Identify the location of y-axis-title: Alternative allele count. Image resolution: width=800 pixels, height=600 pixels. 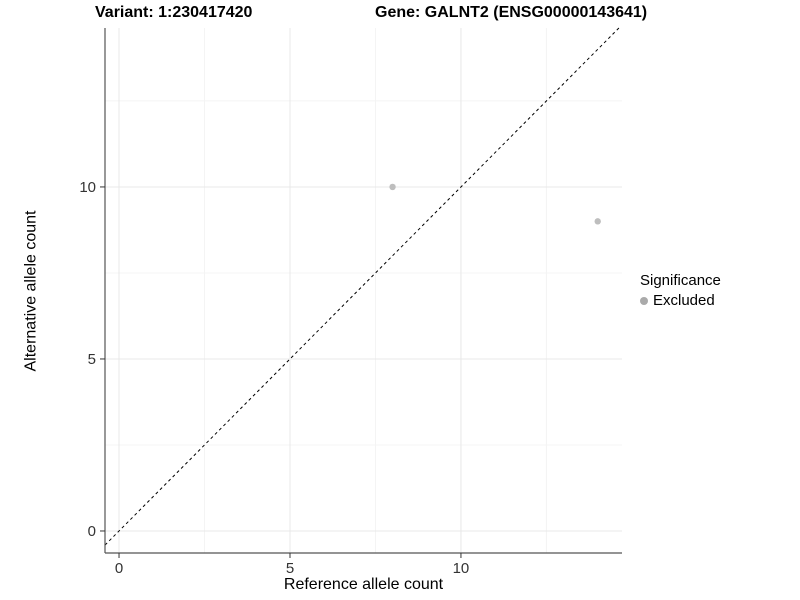
(31, 291).